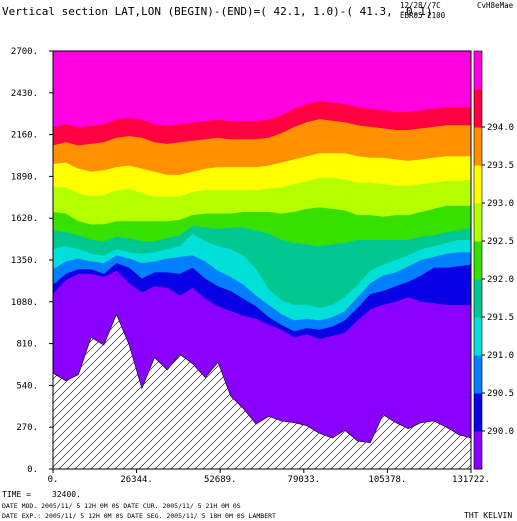 The image size is (517, 521). Describe the element at coordinates (53, 480) in the screenshot. I see `x-tick-label: 0.` at that location.